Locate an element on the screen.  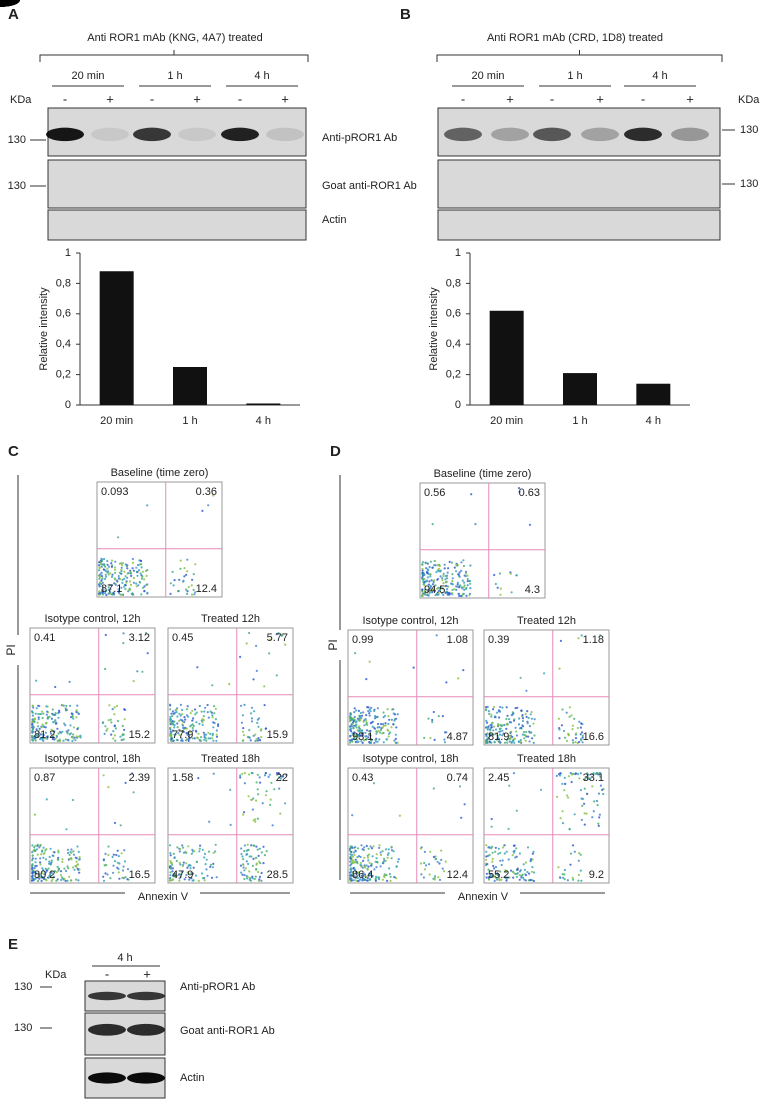
marker-label: 130 is located at coordinates (23, 987).